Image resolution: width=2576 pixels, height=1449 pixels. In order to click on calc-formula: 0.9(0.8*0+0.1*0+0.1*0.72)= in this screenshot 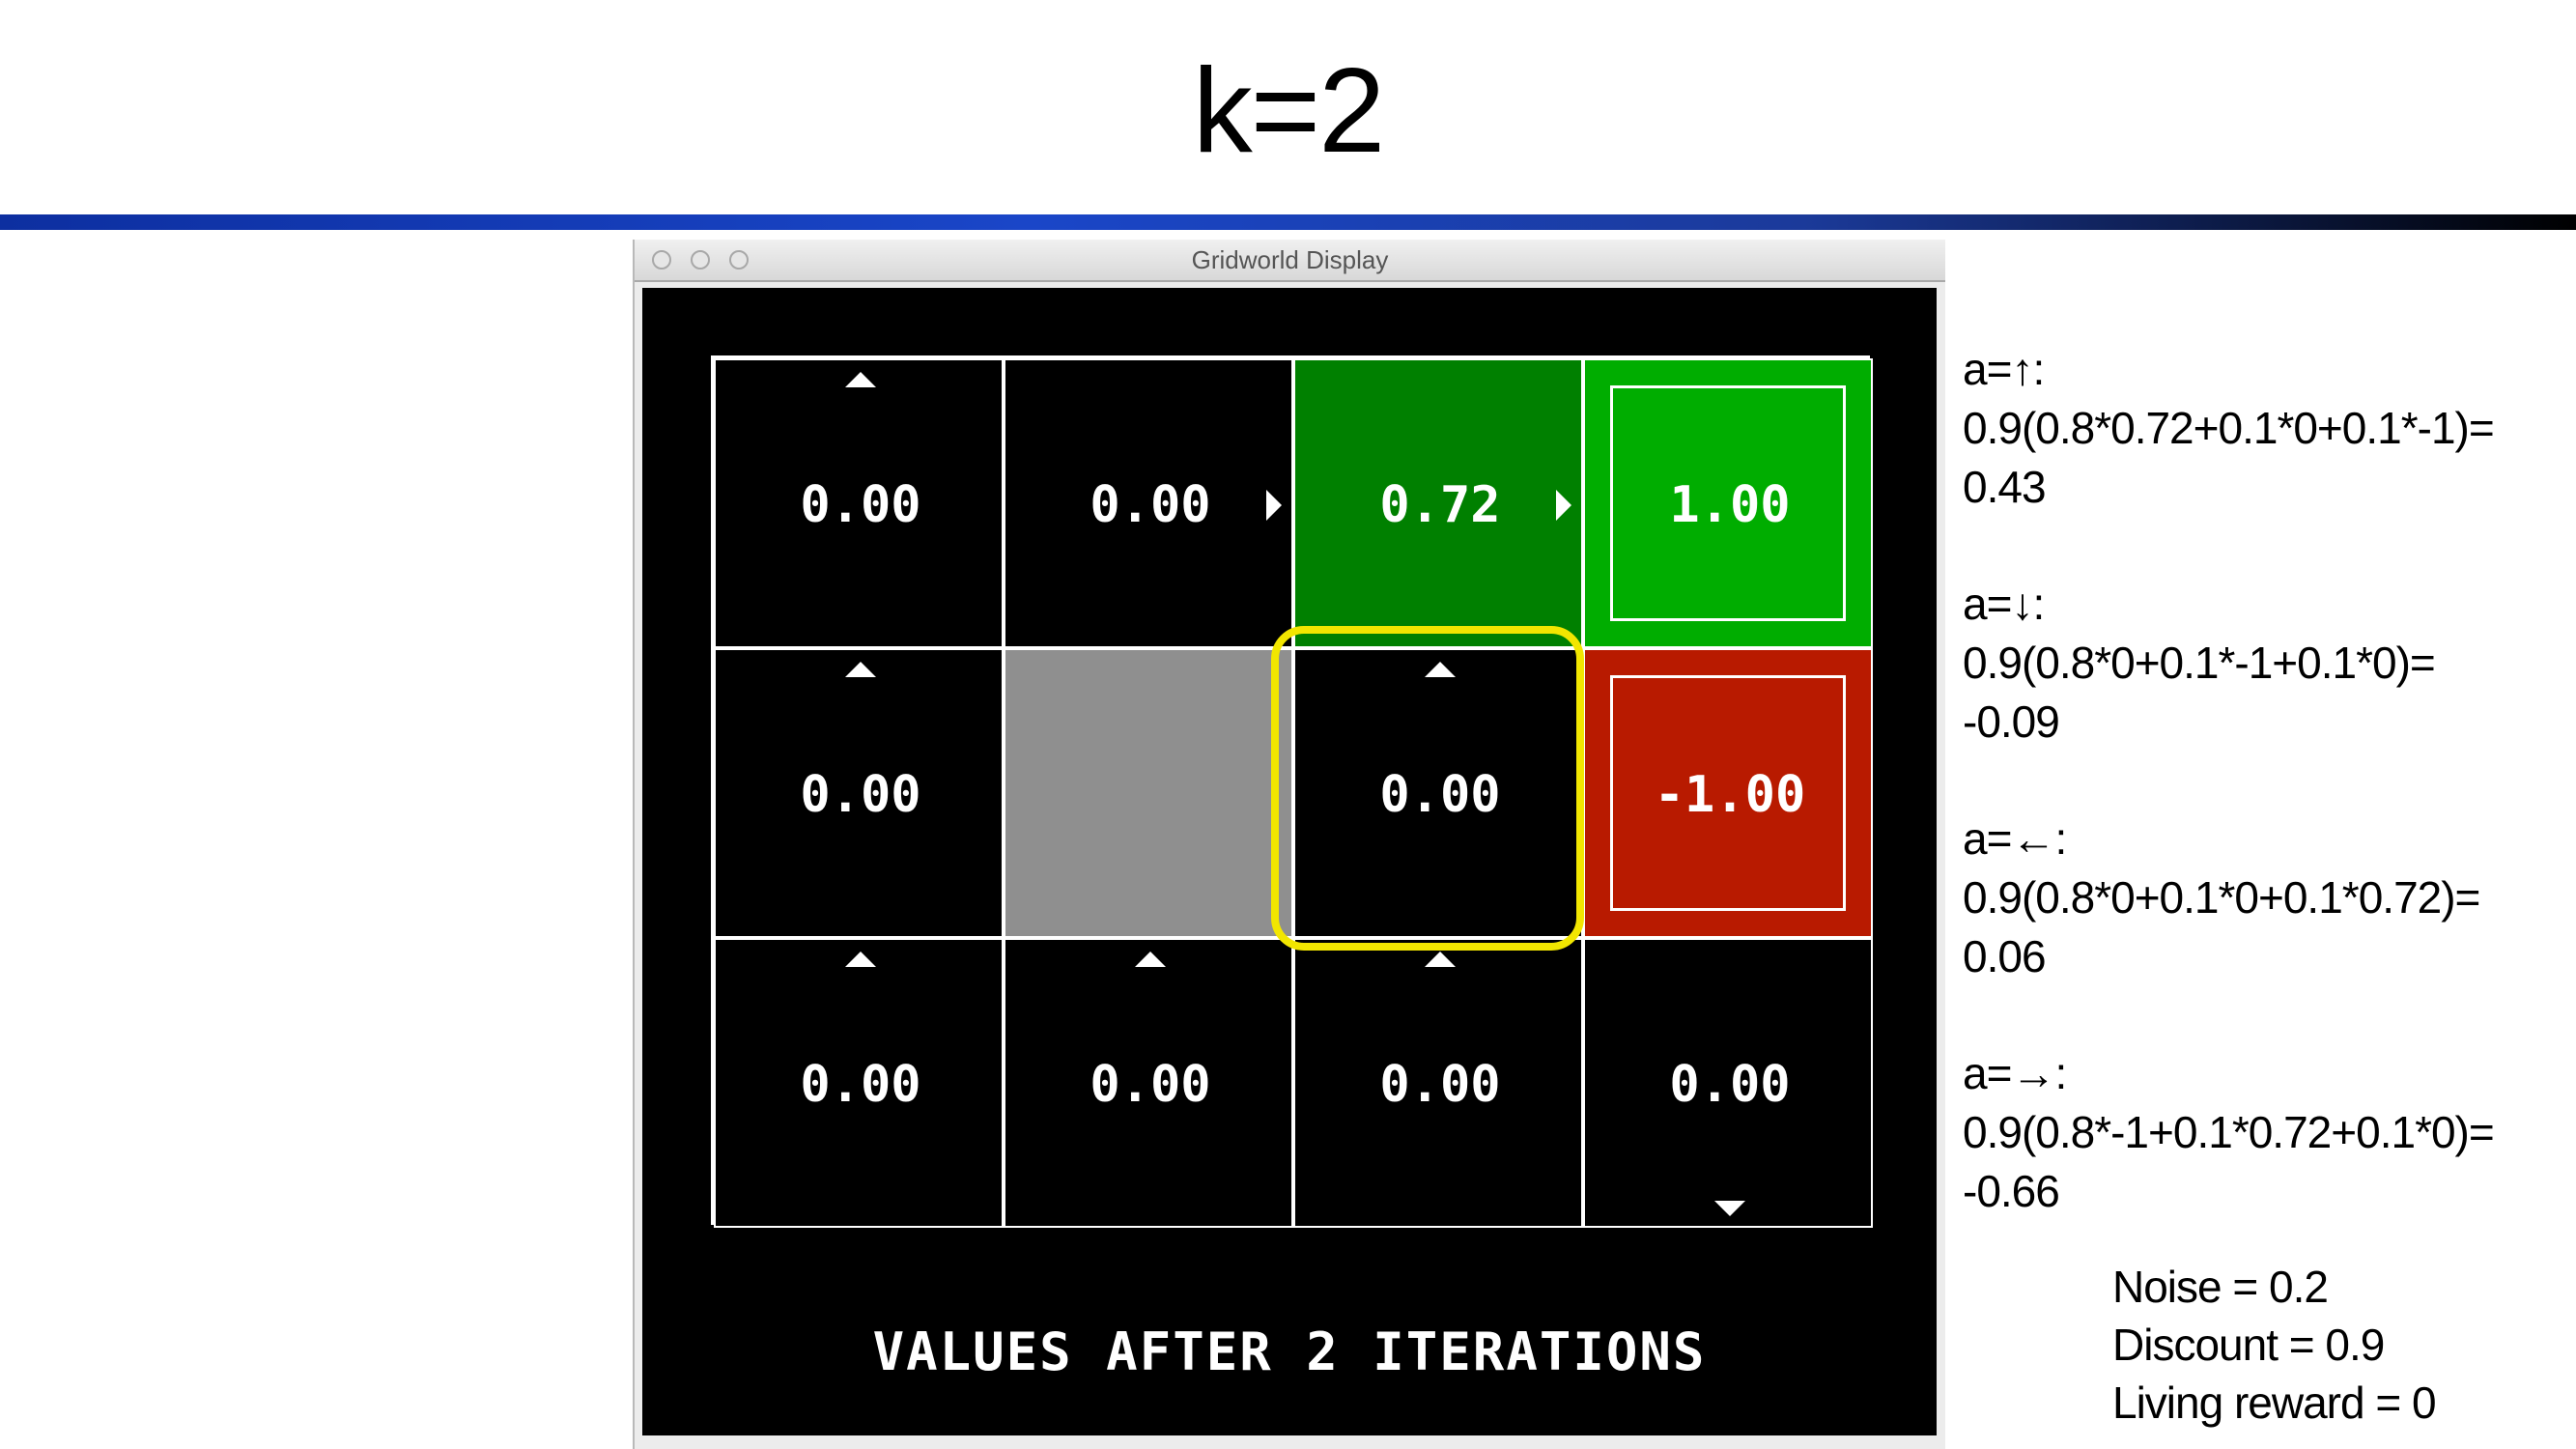, I will do `click(2221, 897)`.